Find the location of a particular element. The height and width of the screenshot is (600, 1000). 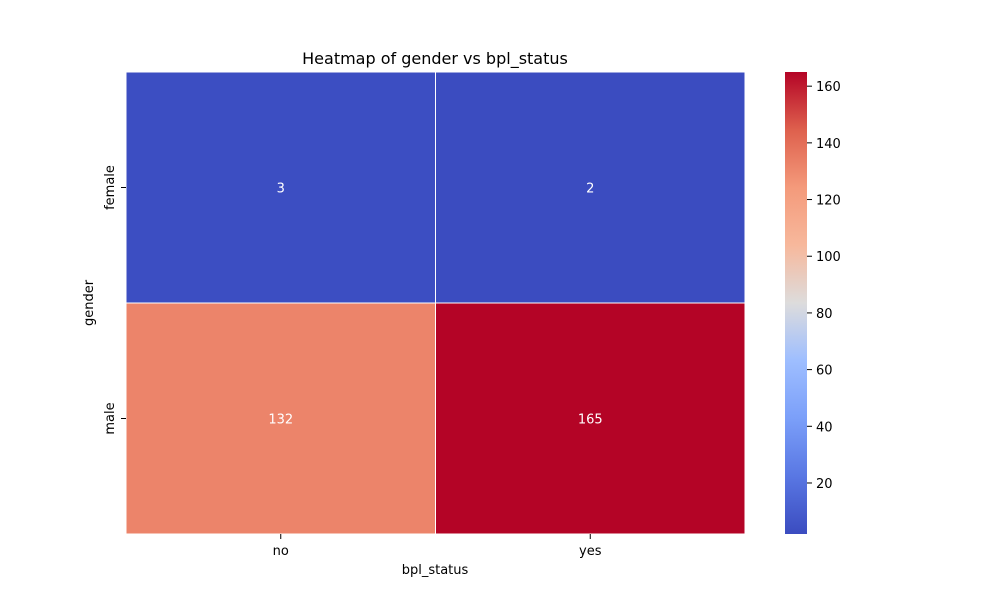

y-tick-label: male is located at coordinates (110, 418).